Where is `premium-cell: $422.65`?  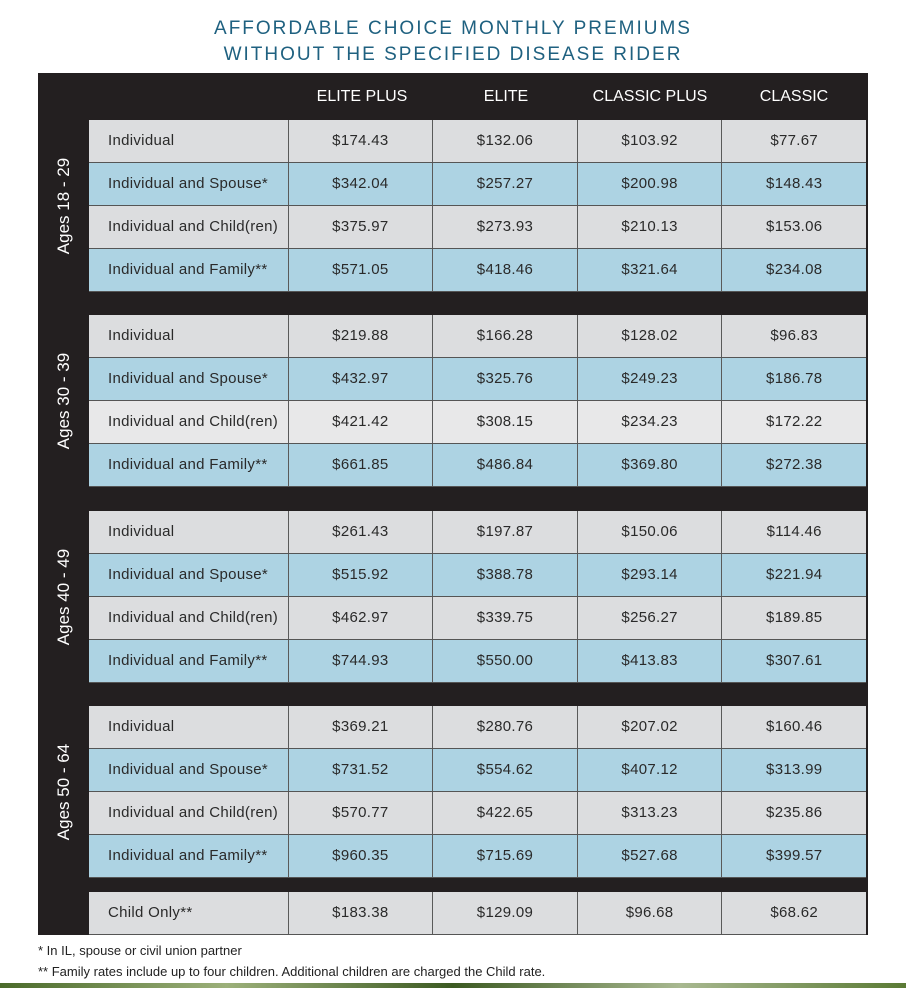 premium-cell: $422.65 is located at coordinates (505, 813).